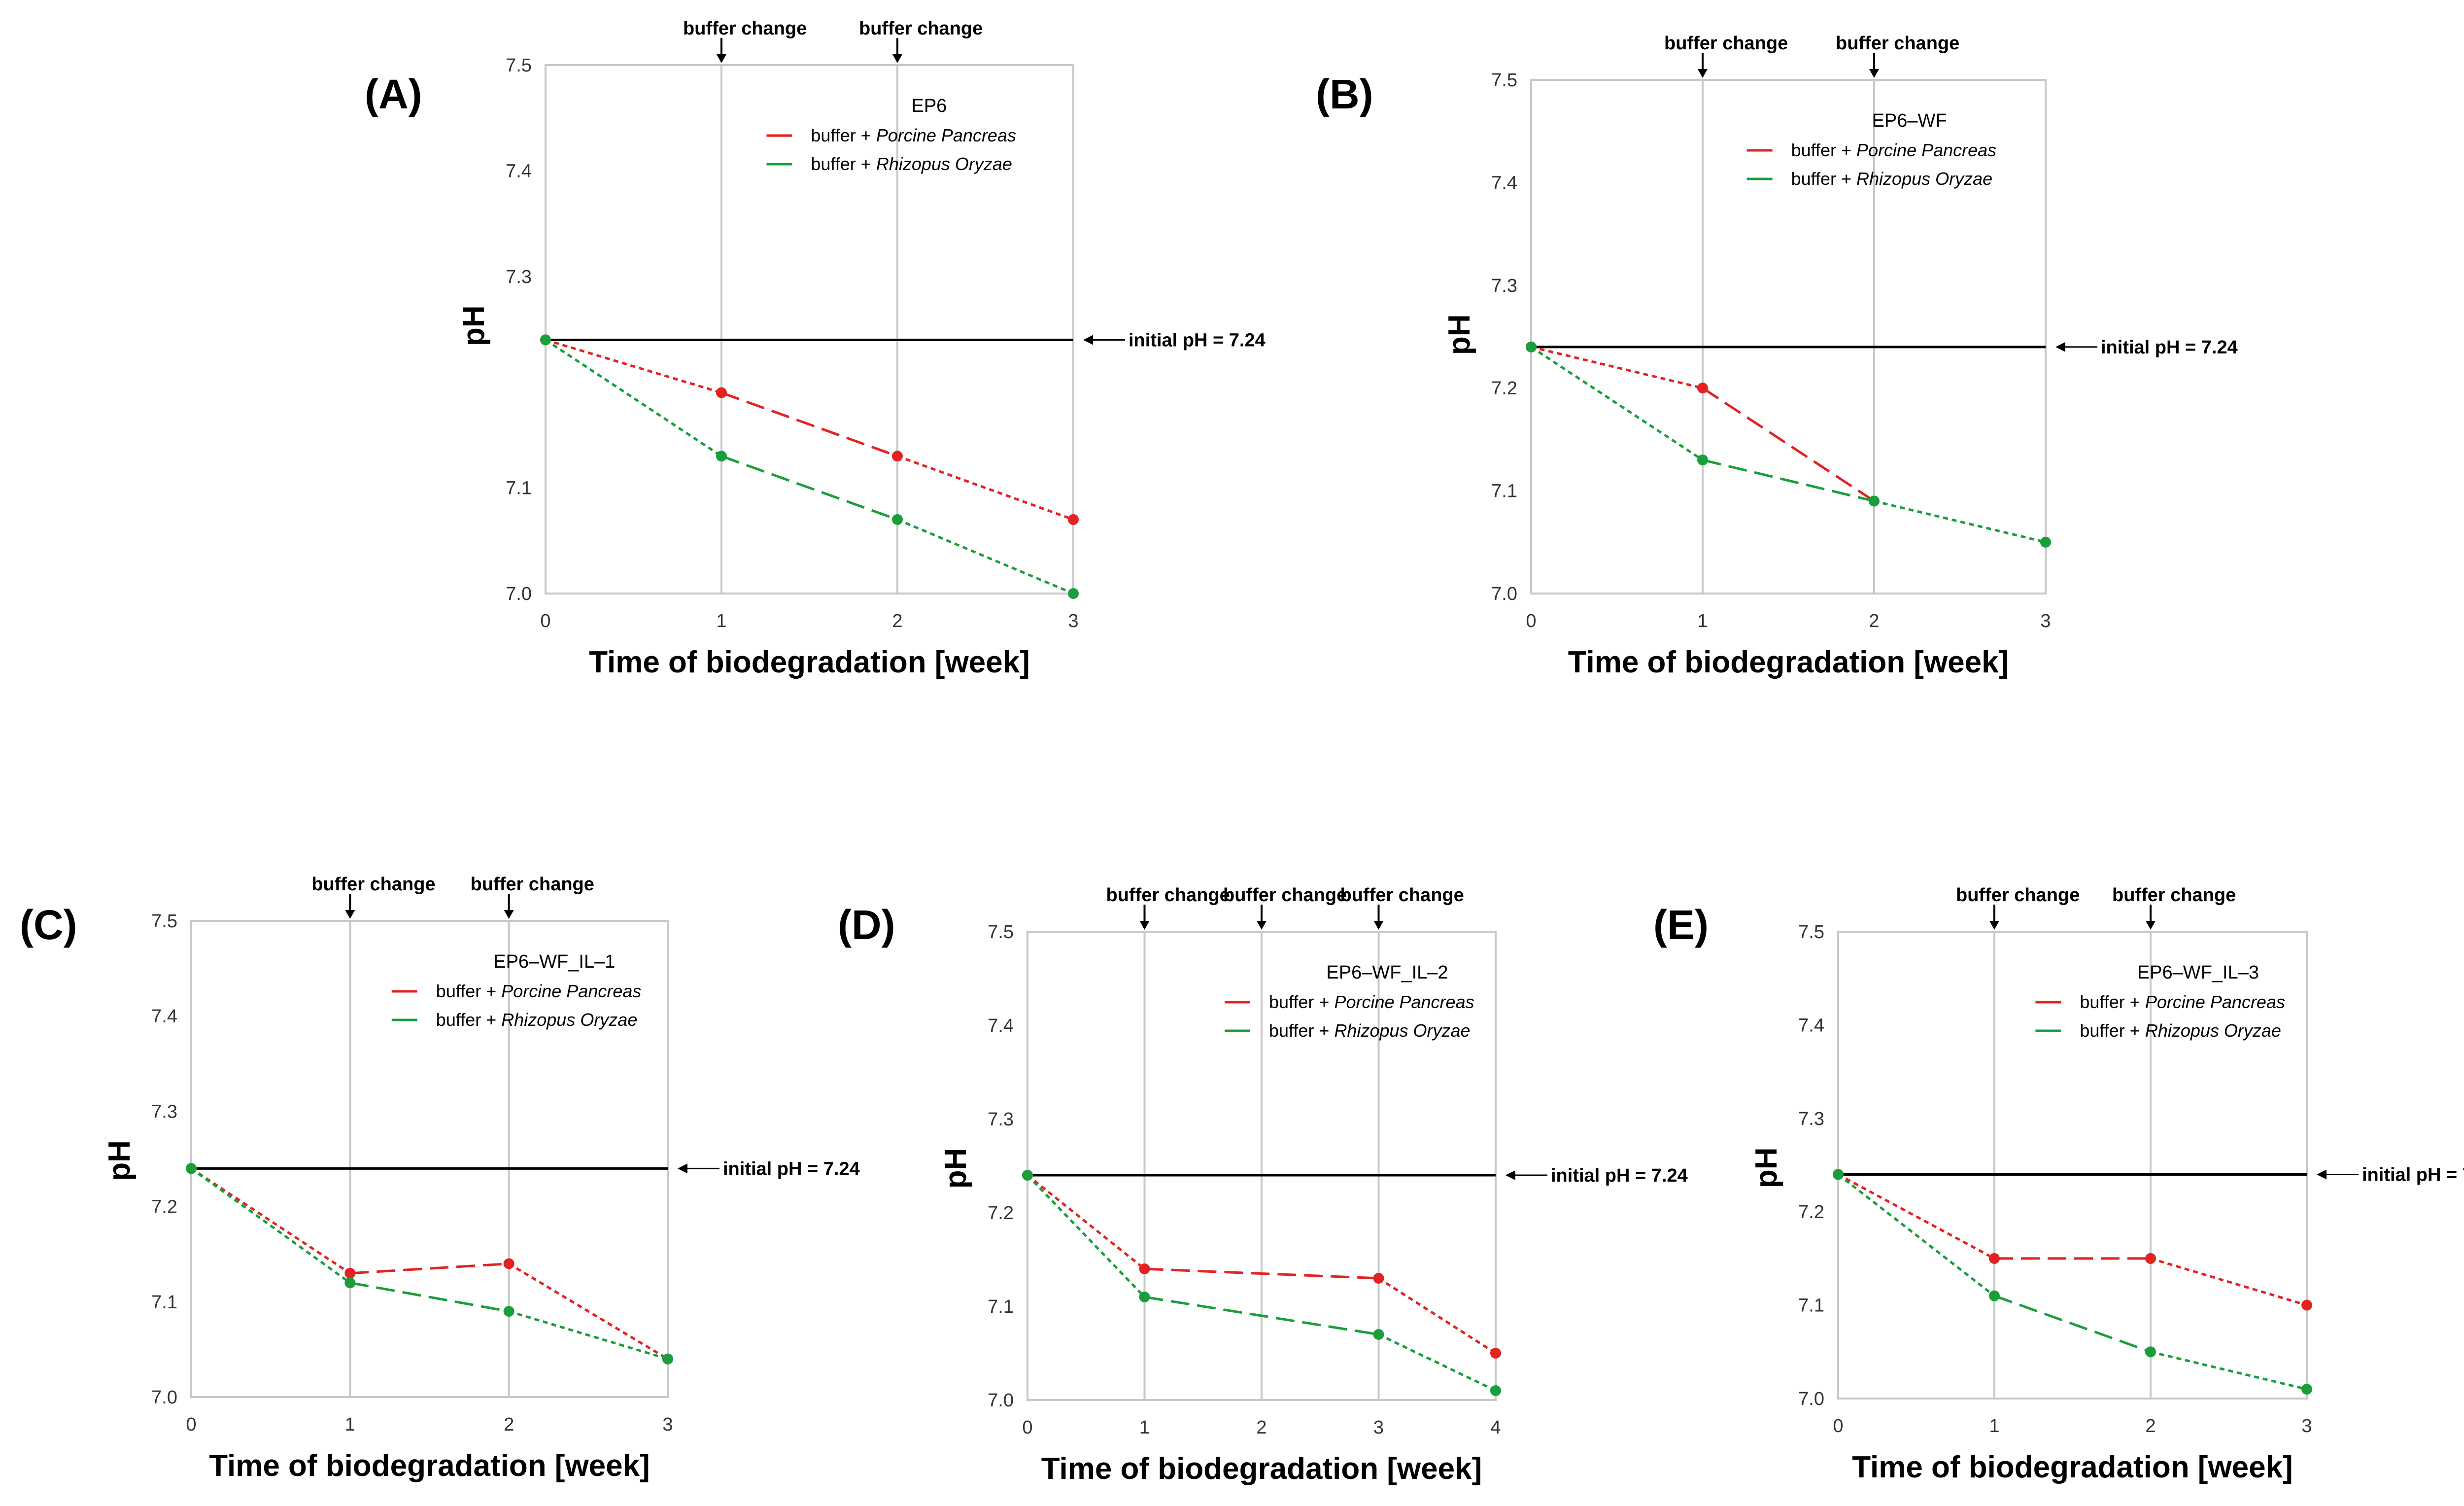 This screenshot has width=2464, height=1506. I want to click on y-tick-label: 7.4, so click(1001, 1026).